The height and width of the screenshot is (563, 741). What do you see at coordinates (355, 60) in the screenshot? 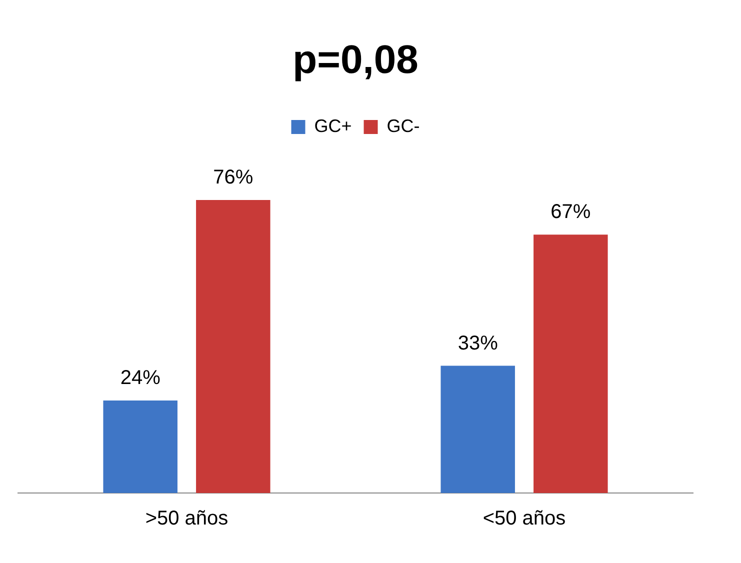
I see `chart-title: p=0,08` at bounding box center [355, 60].